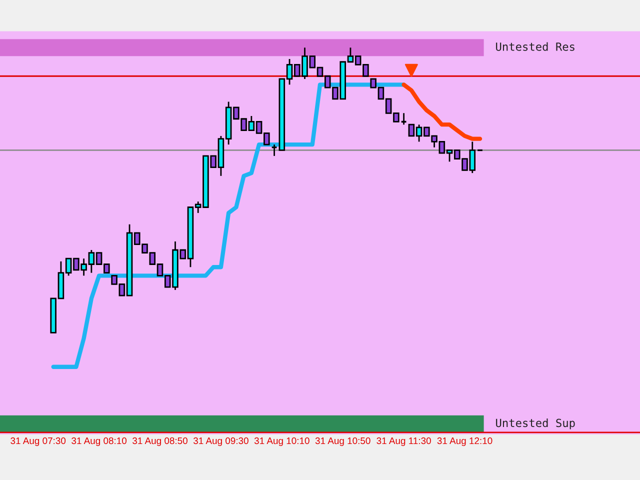 This screenshot has width=640, height=480. I want to click on x-tick-label: 31 Aug 08:50, so click(160, 441).